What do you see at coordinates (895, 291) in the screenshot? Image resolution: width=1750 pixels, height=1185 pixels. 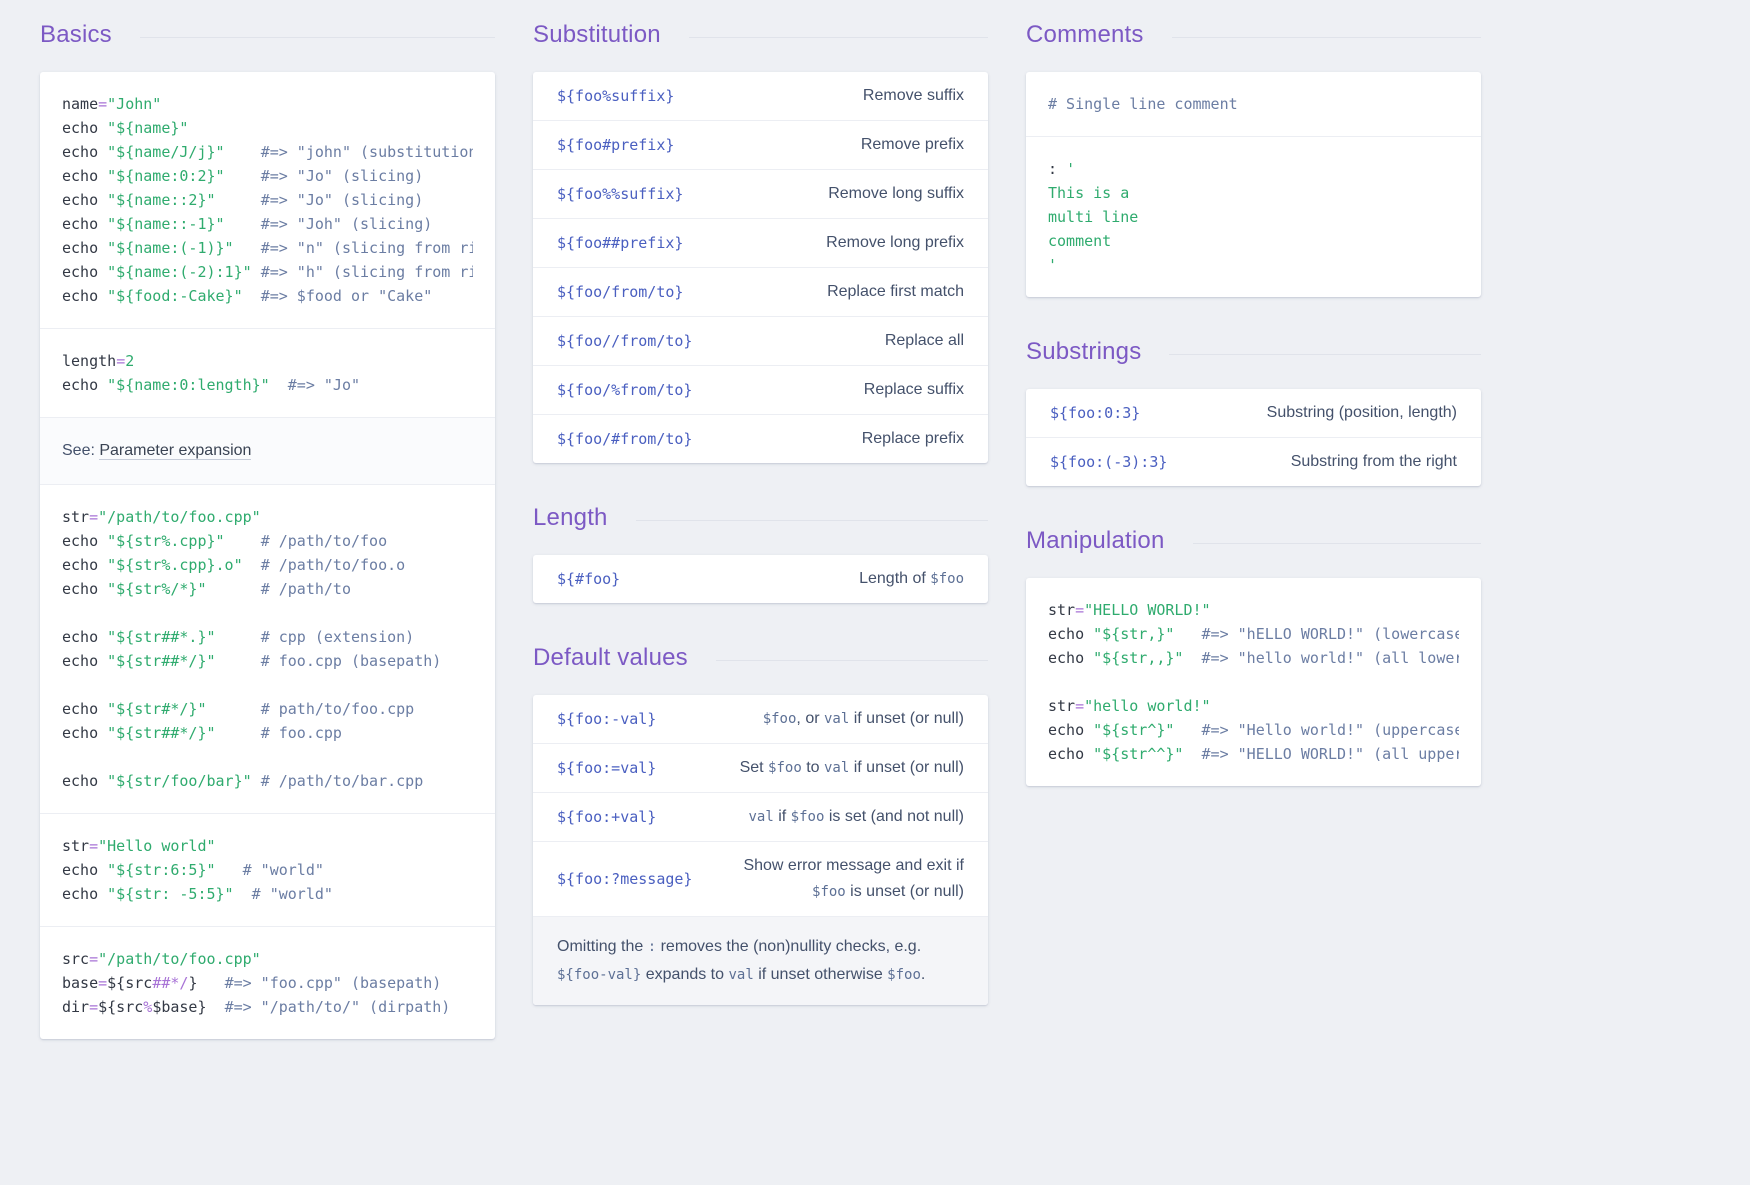 I see `description-text: Replace first match` at bounding box center [895, 291].